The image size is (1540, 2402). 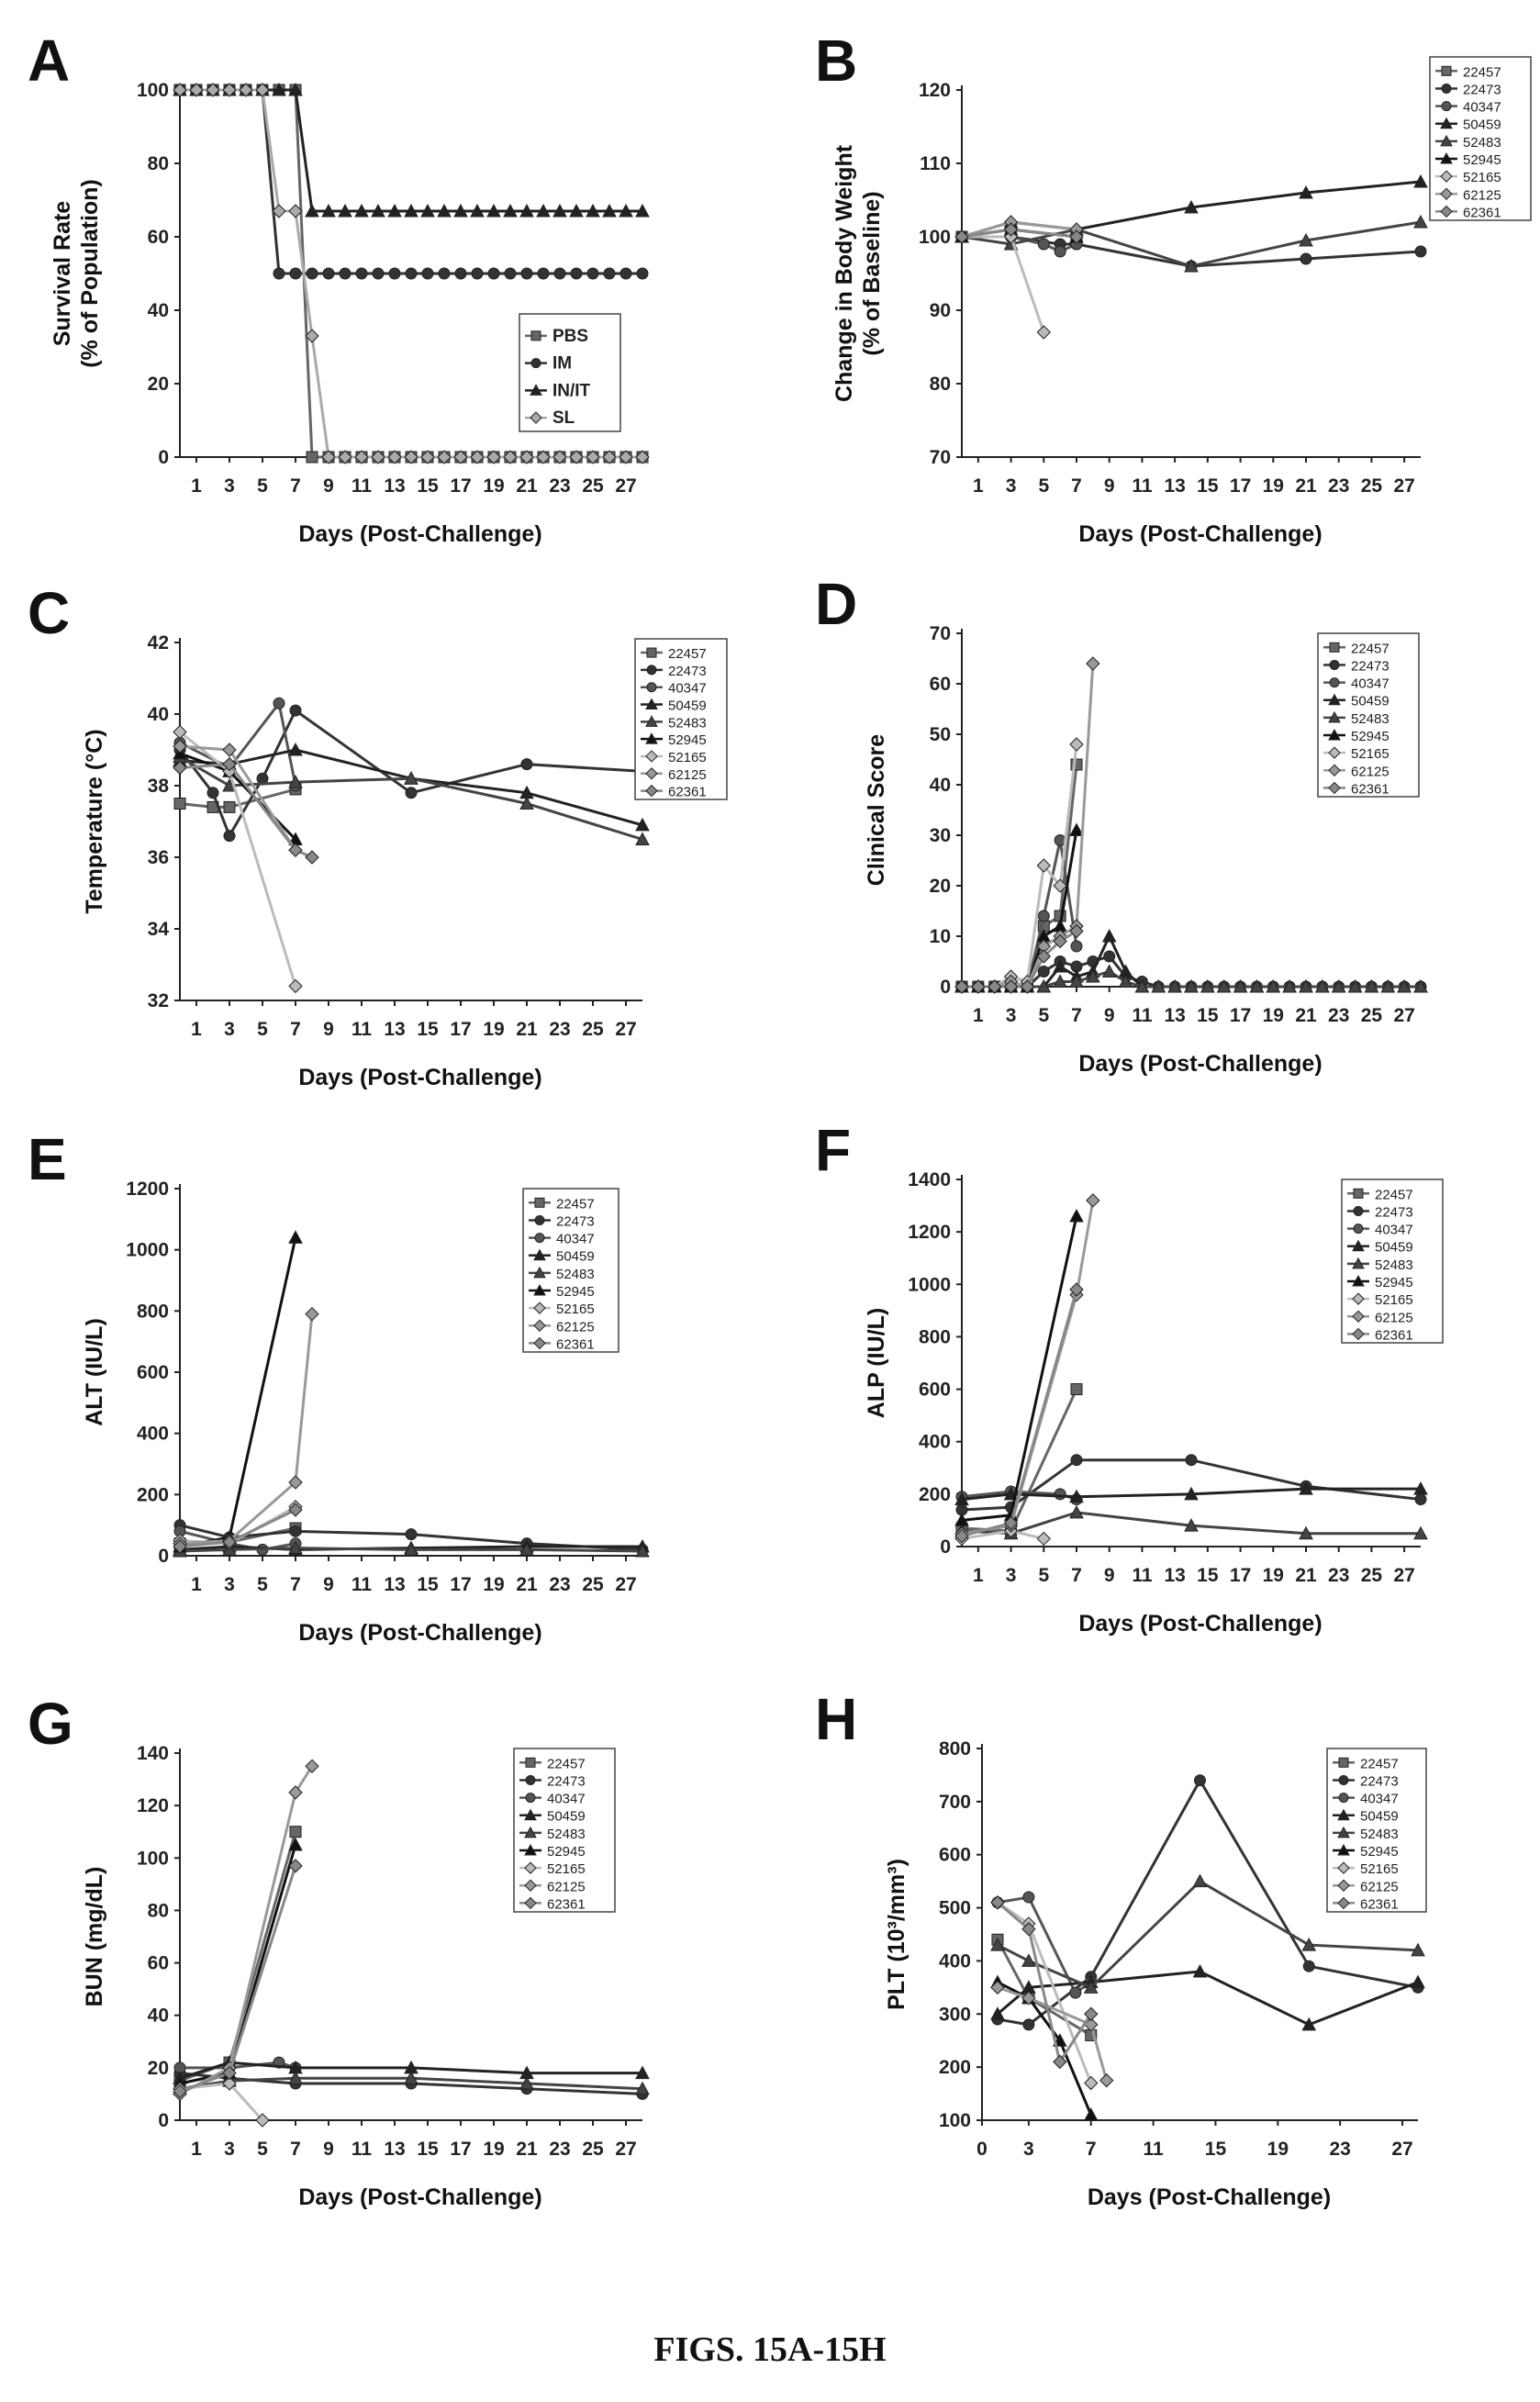 What do you see at coordinates (49, 613) in the screenshot?
I see `panel-letter: C` at bounding box center [49, 613].